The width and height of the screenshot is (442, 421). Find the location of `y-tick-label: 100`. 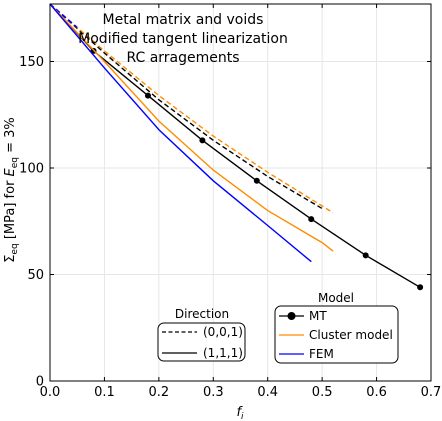

y-tick-label: 100 is located at coordinates (31, 169).